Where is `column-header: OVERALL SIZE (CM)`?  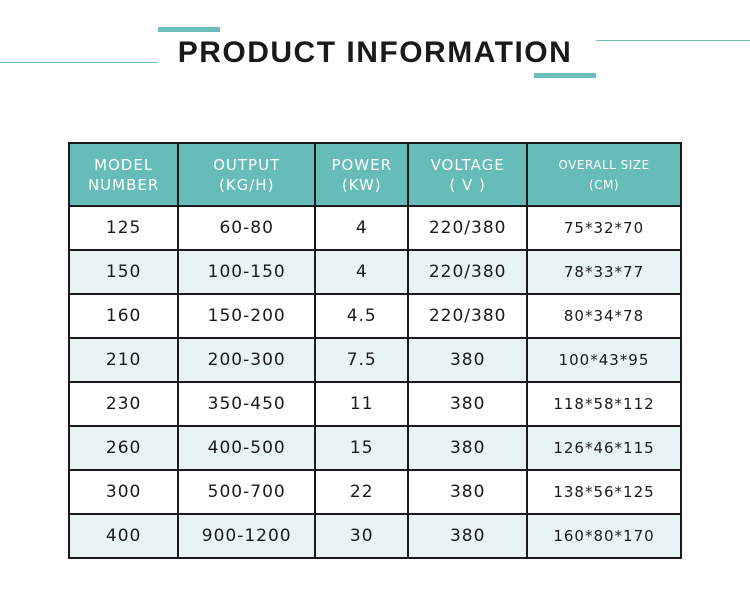
column-header: OVERALL SIZE (CM) is located at coordinates (604, 174).